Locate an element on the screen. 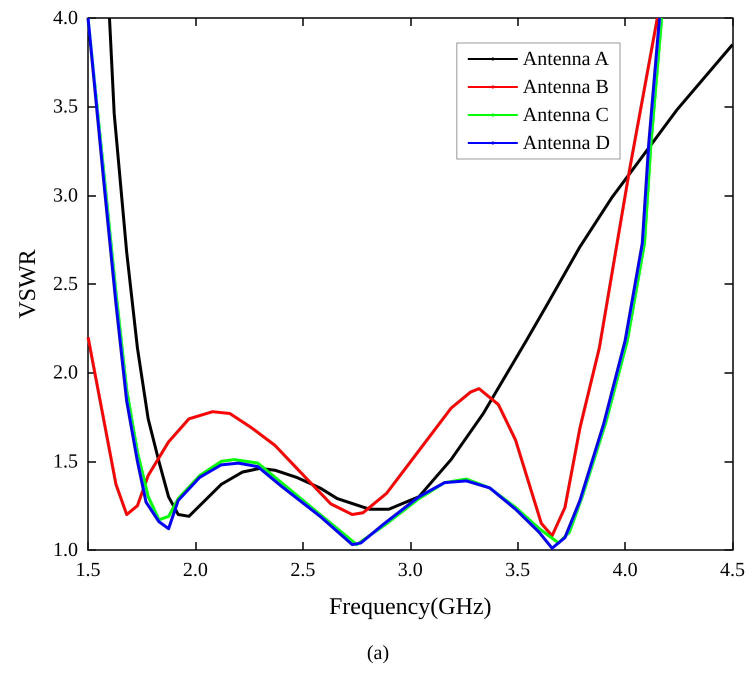  text: (a) is located at coordinates (378, 653).